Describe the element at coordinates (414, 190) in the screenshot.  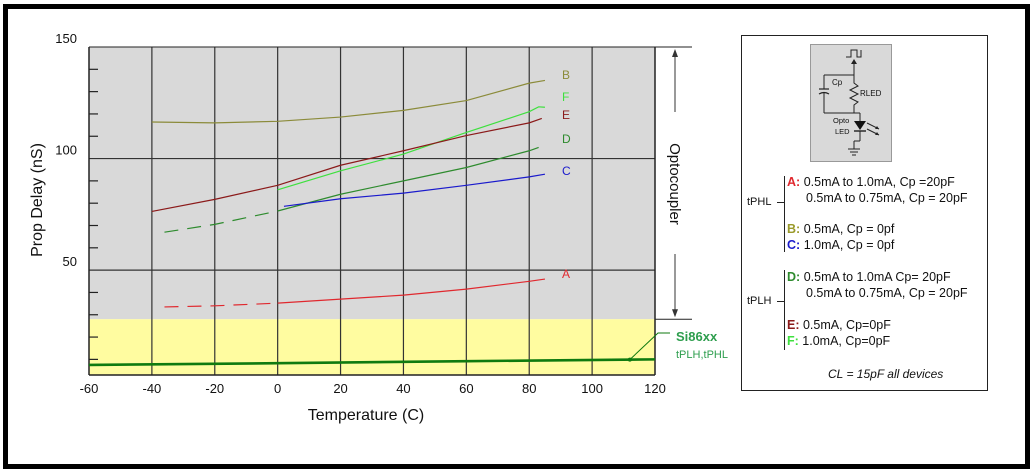
I see `series-c` at that location.